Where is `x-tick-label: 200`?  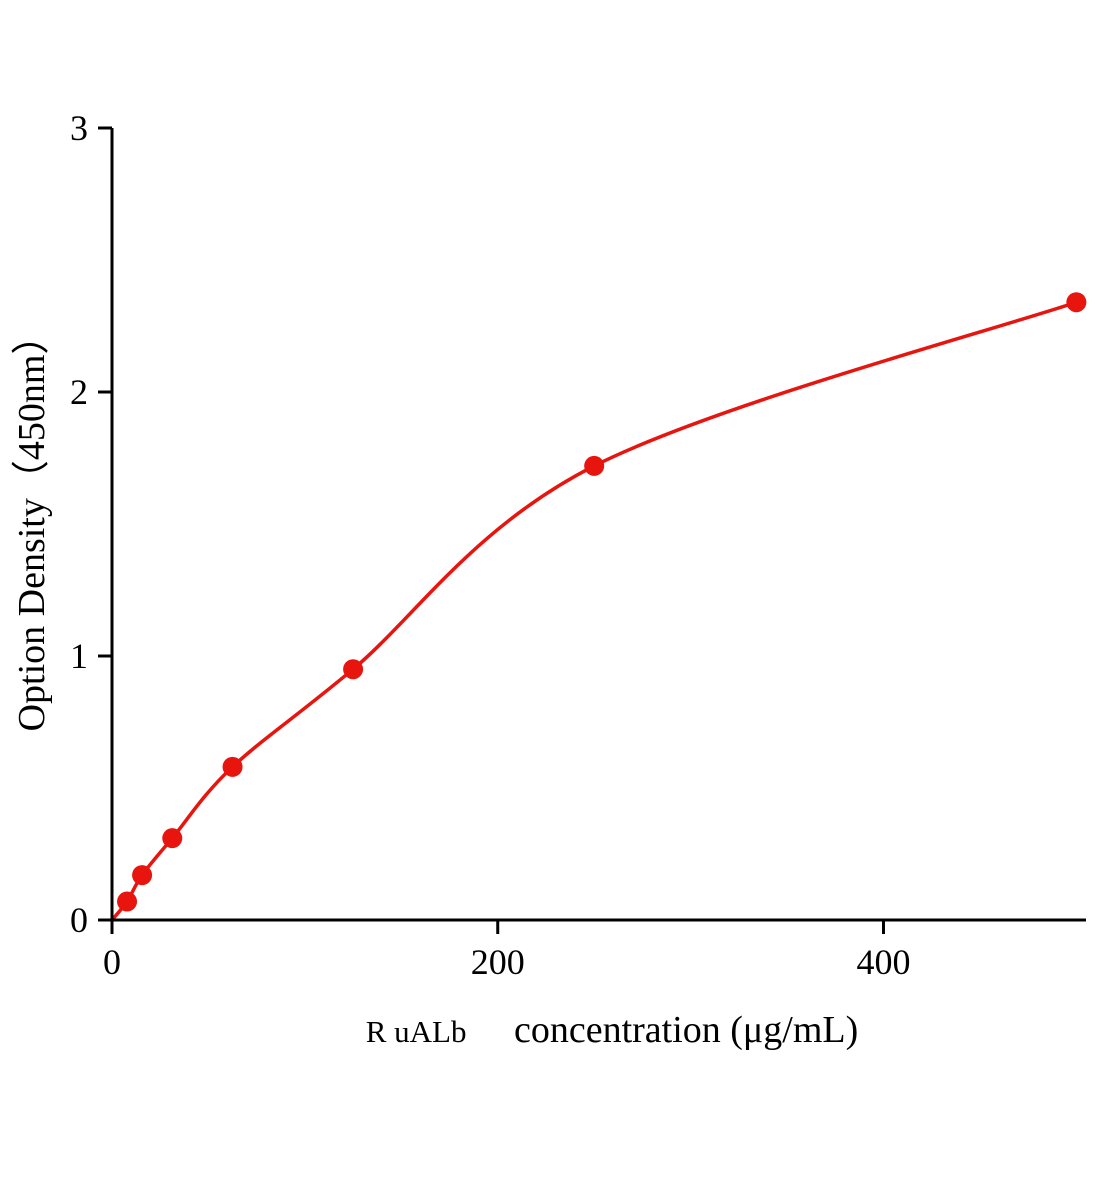
x-tick-label: 200 is located at coordinates (498, 962).